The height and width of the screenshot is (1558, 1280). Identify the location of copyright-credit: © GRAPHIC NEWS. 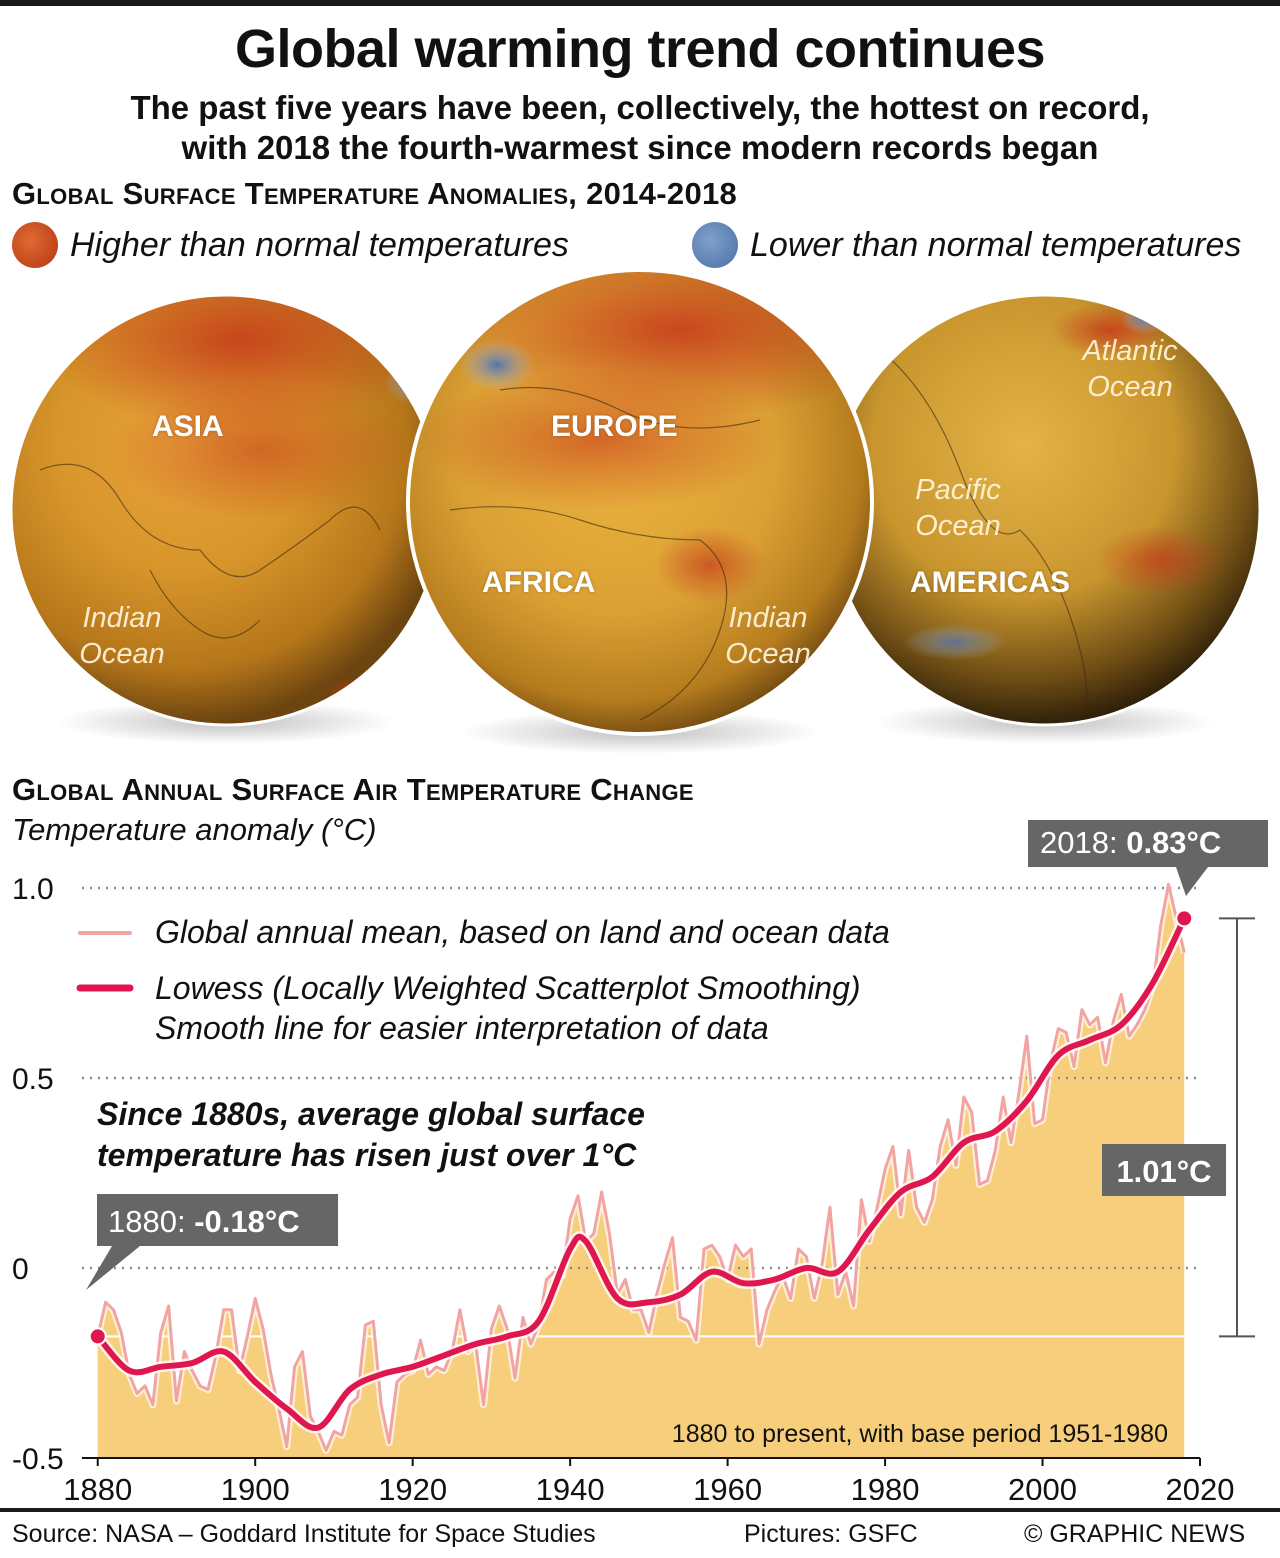
(1135, 1534).